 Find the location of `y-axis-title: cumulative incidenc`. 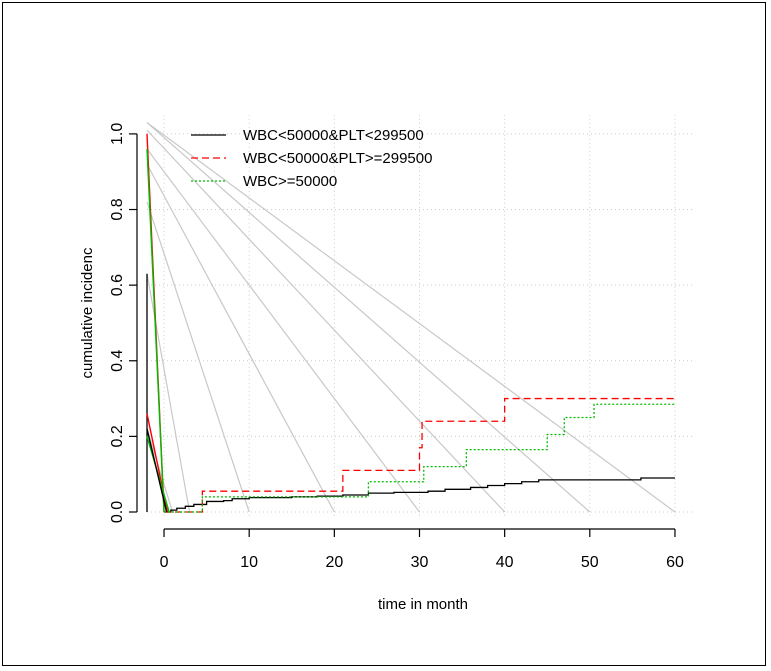

y-axis-title: cumulative incidenc is located at coordinates (87, 312).